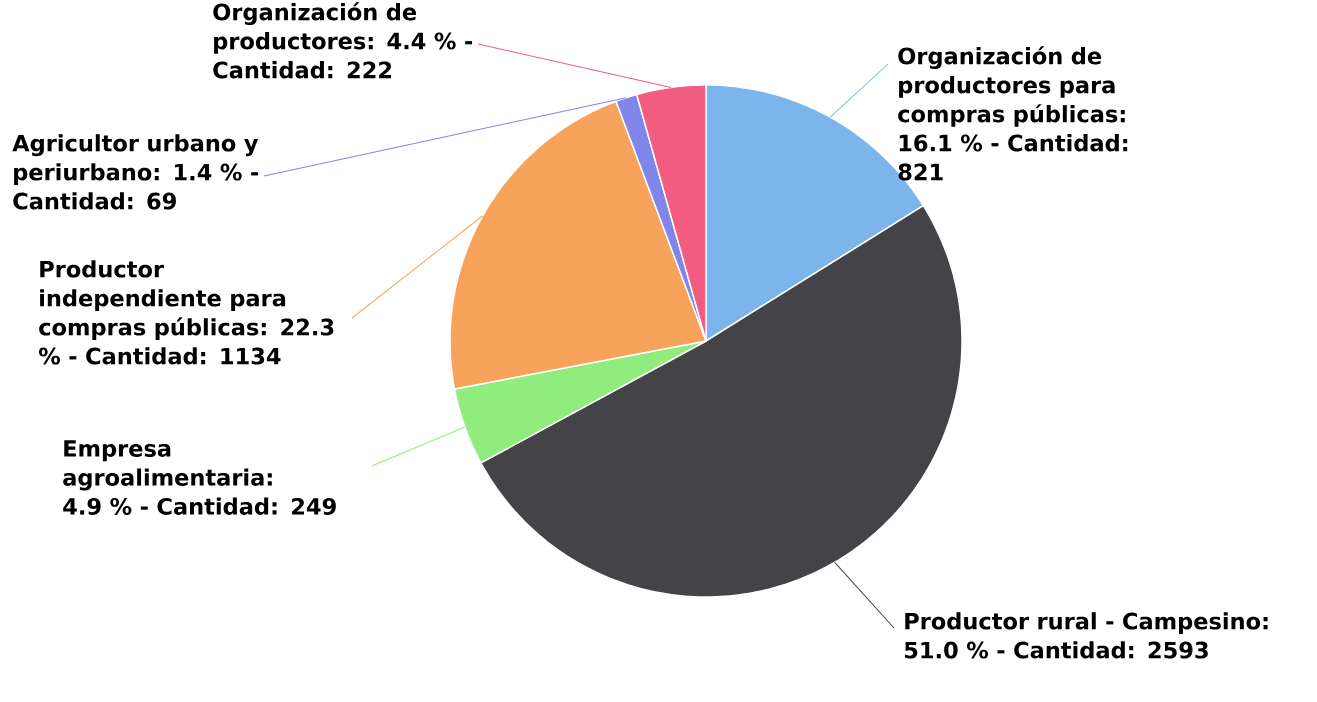  Describe the element at coordinates (199, 477) in the screenshot. I see `legend-label: Empresa agroalimentaria: 4.9 % - Cantidad: 249` at that location.